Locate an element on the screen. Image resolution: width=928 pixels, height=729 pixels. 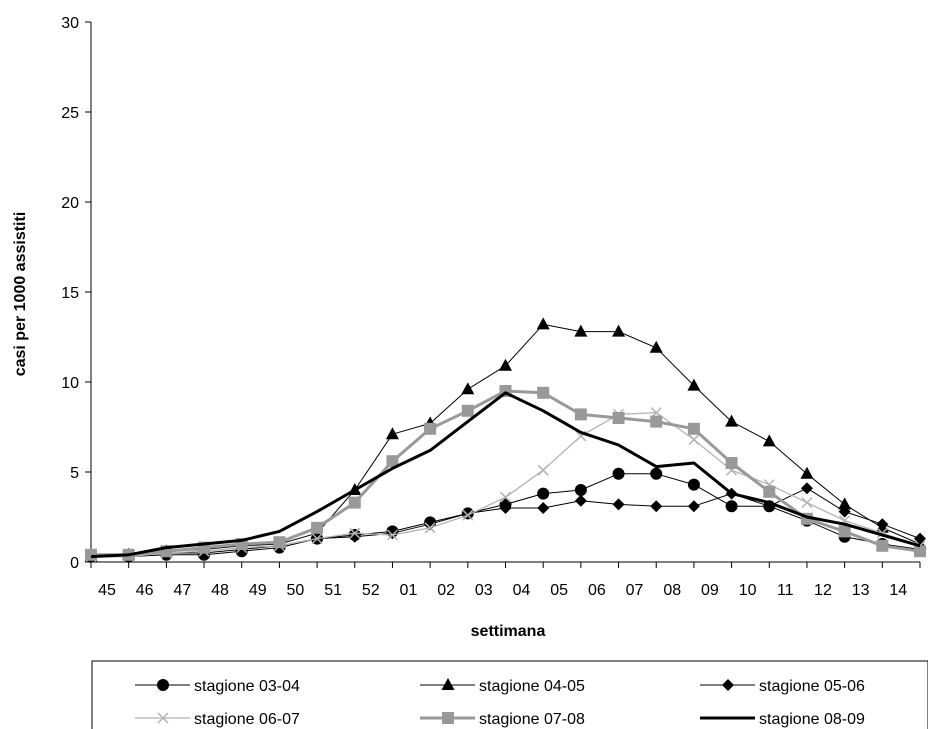
x-tick-label: 48 is located at coordinates (220, 590).